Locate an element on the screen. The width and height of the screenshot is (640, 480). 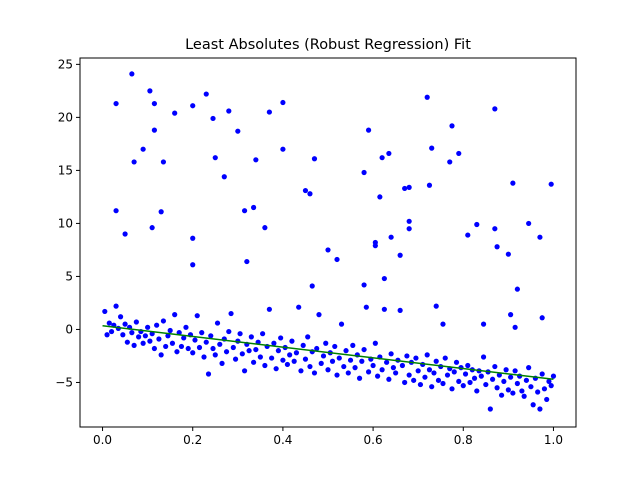
x-axis: 0.0 0.2 0.4 0.6 0.8 1.0 is located at coordinates (328, 437).